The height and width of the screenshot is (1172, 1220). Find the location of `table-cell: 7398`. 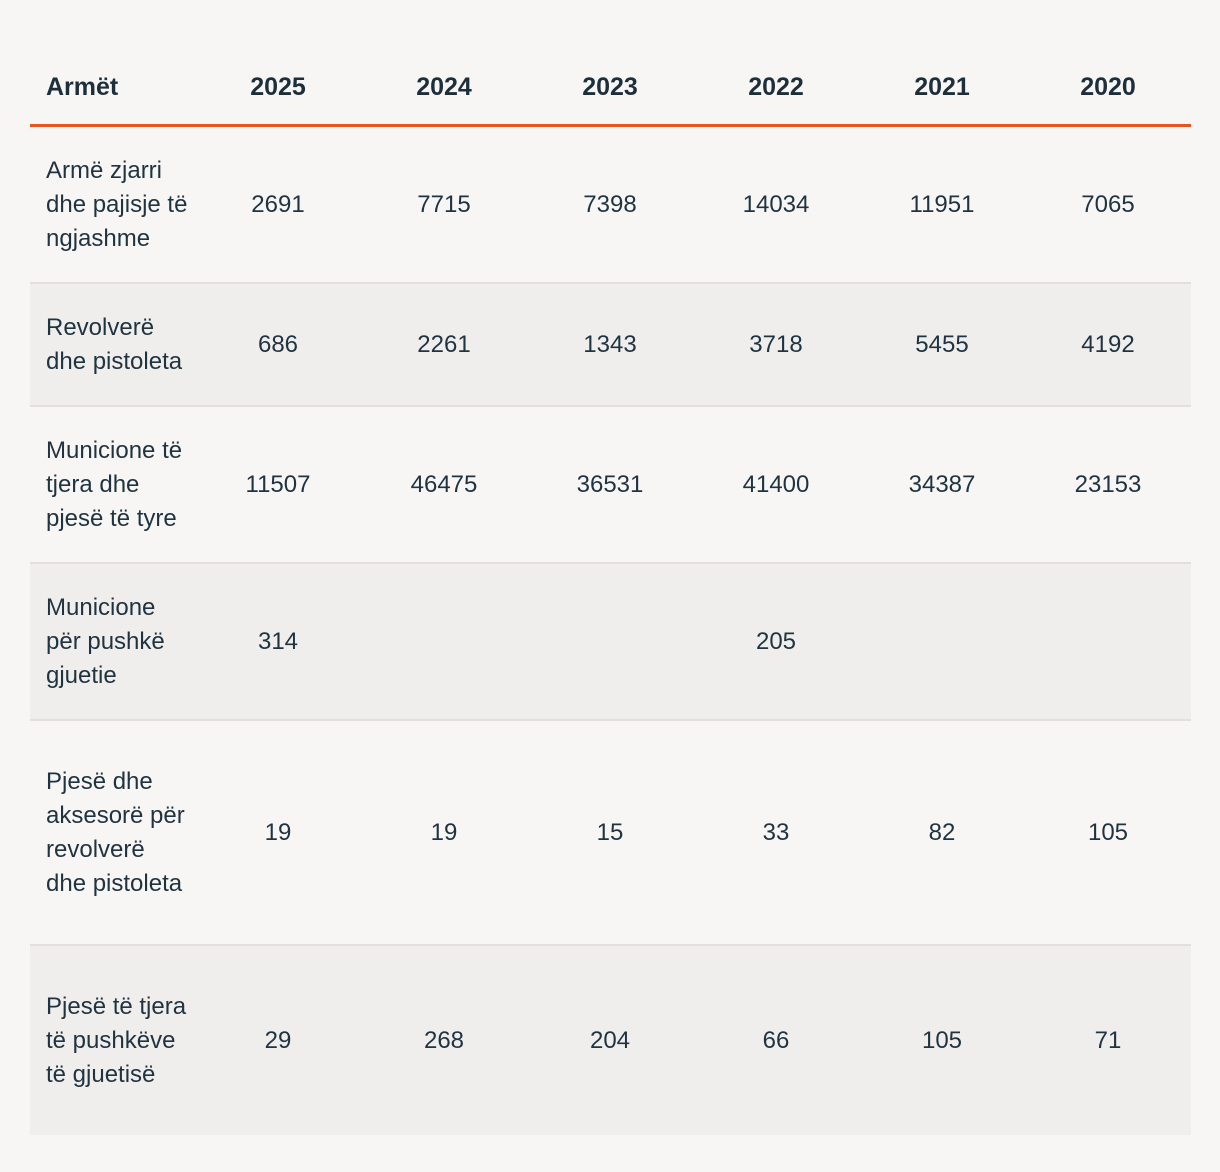

table-cell: 7398 is located at coordinates (610, 204).